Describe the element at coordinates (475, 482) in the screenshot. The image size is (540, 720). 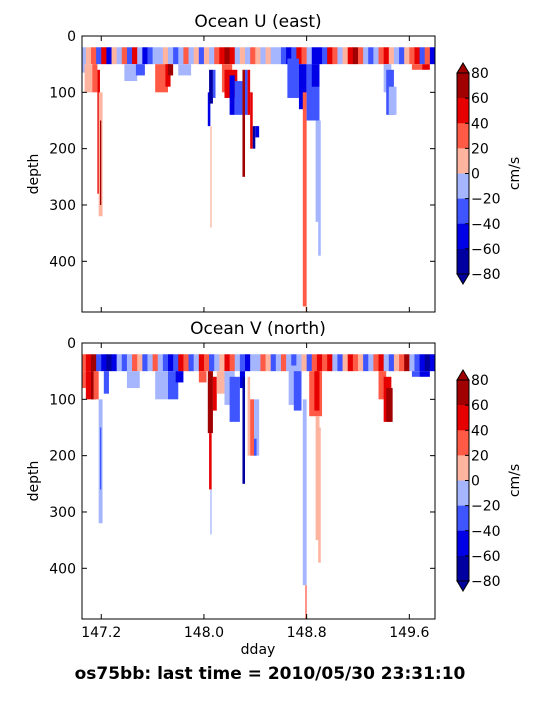
I see `colorbar-tick-label: 0` at that location.